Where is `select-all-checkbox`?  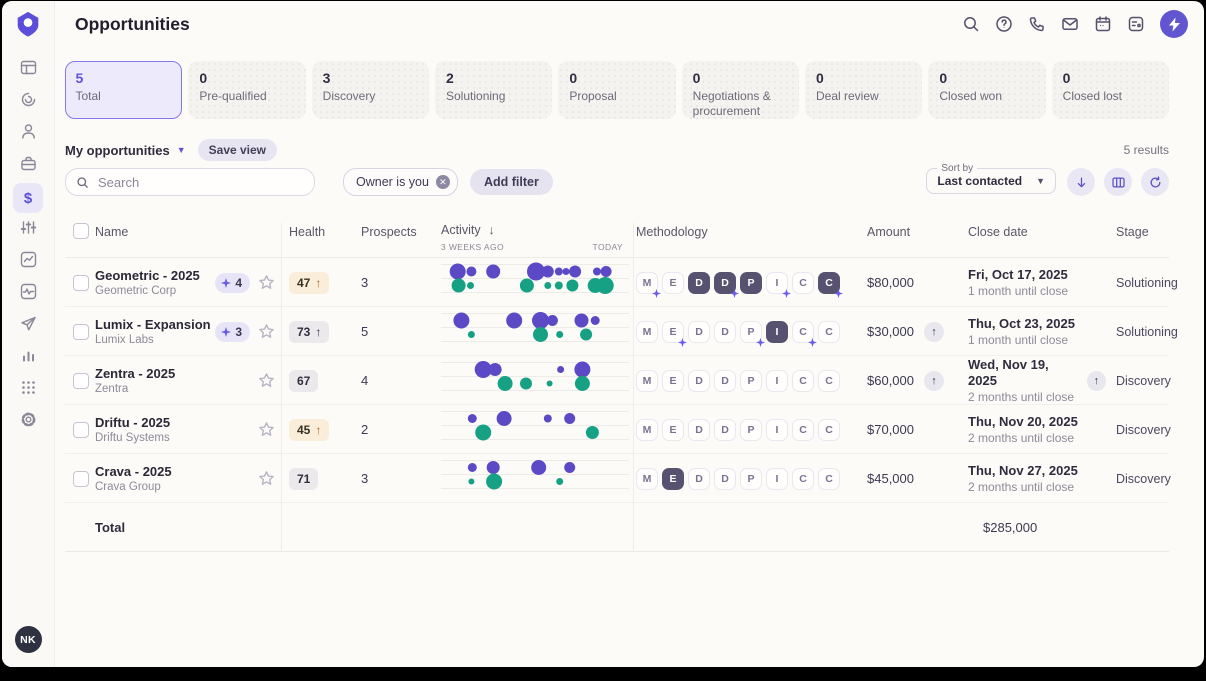
select-all-checkbox is located at coordinates (81, 231).